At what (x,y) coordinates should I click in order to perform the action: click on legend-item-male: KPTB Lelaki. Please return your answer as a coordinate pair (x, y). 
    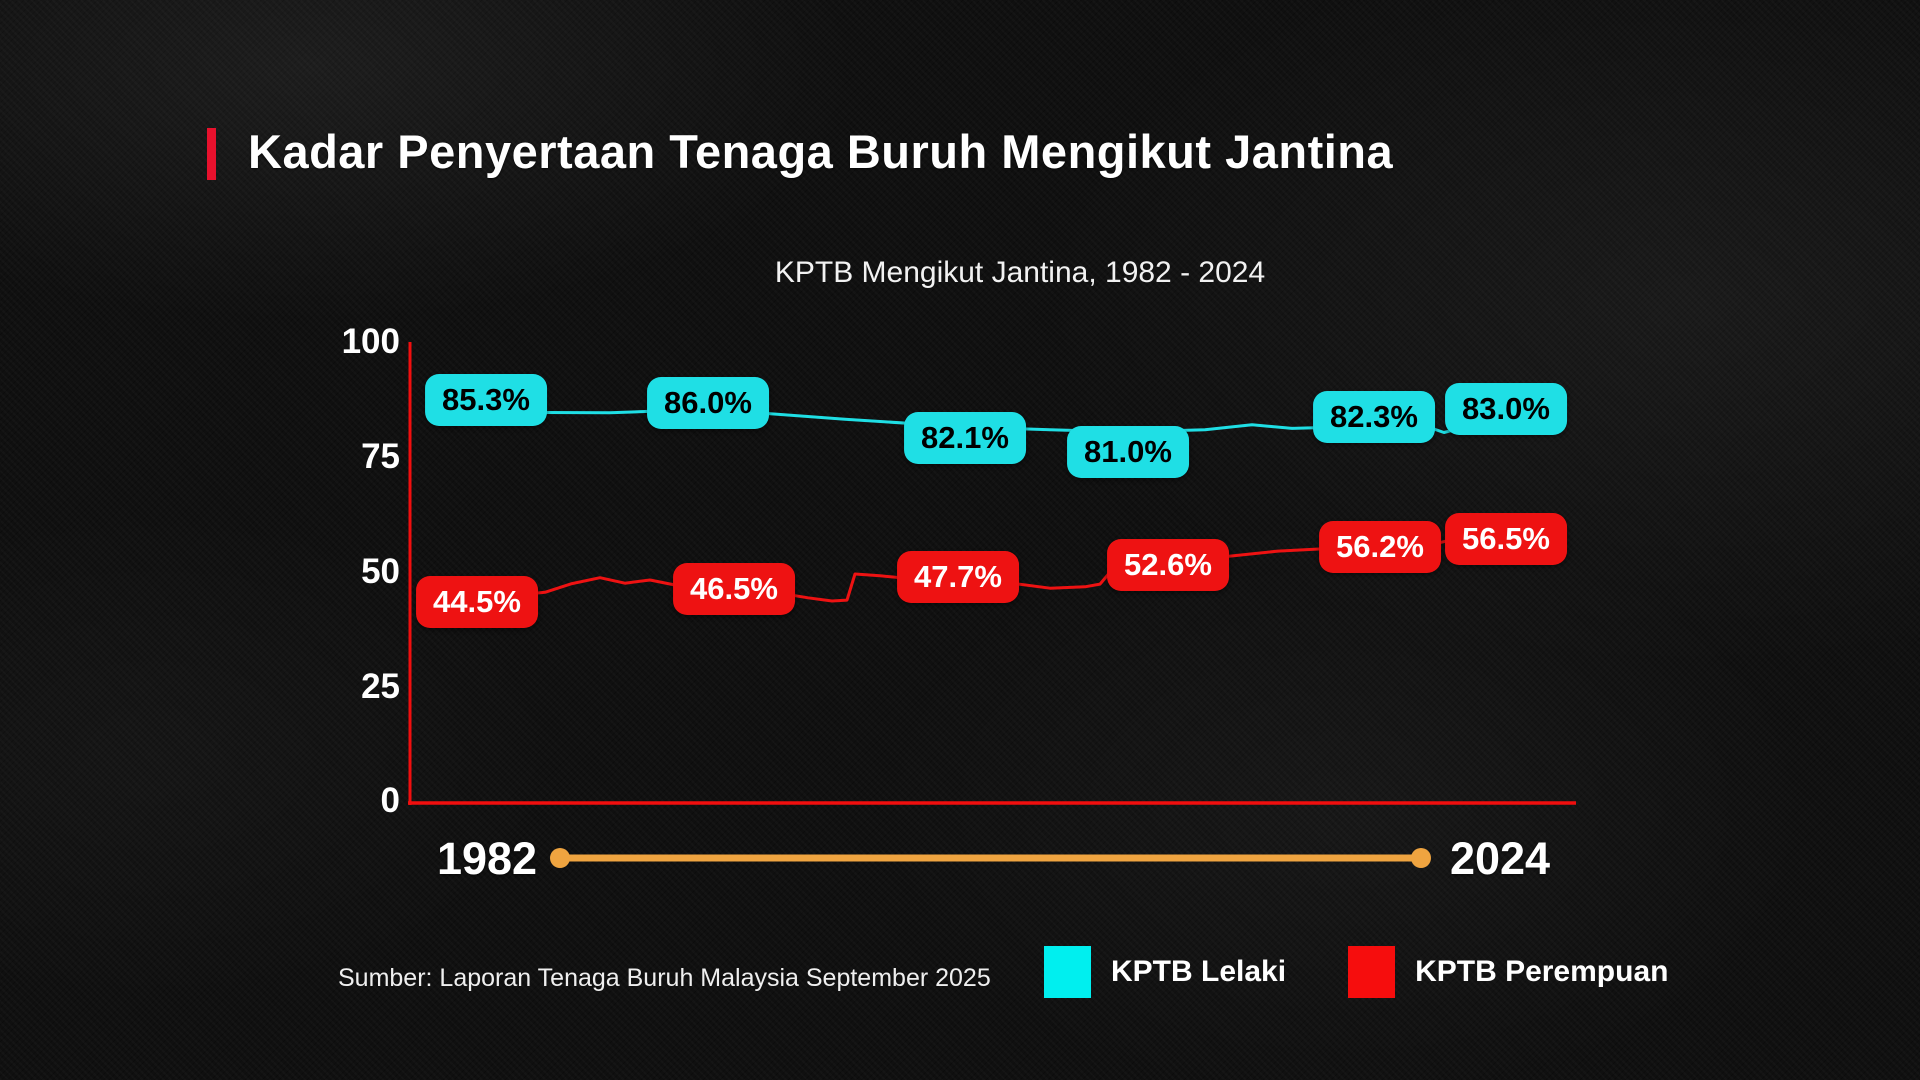
    Looking at the image, I should click on (1165, 972).